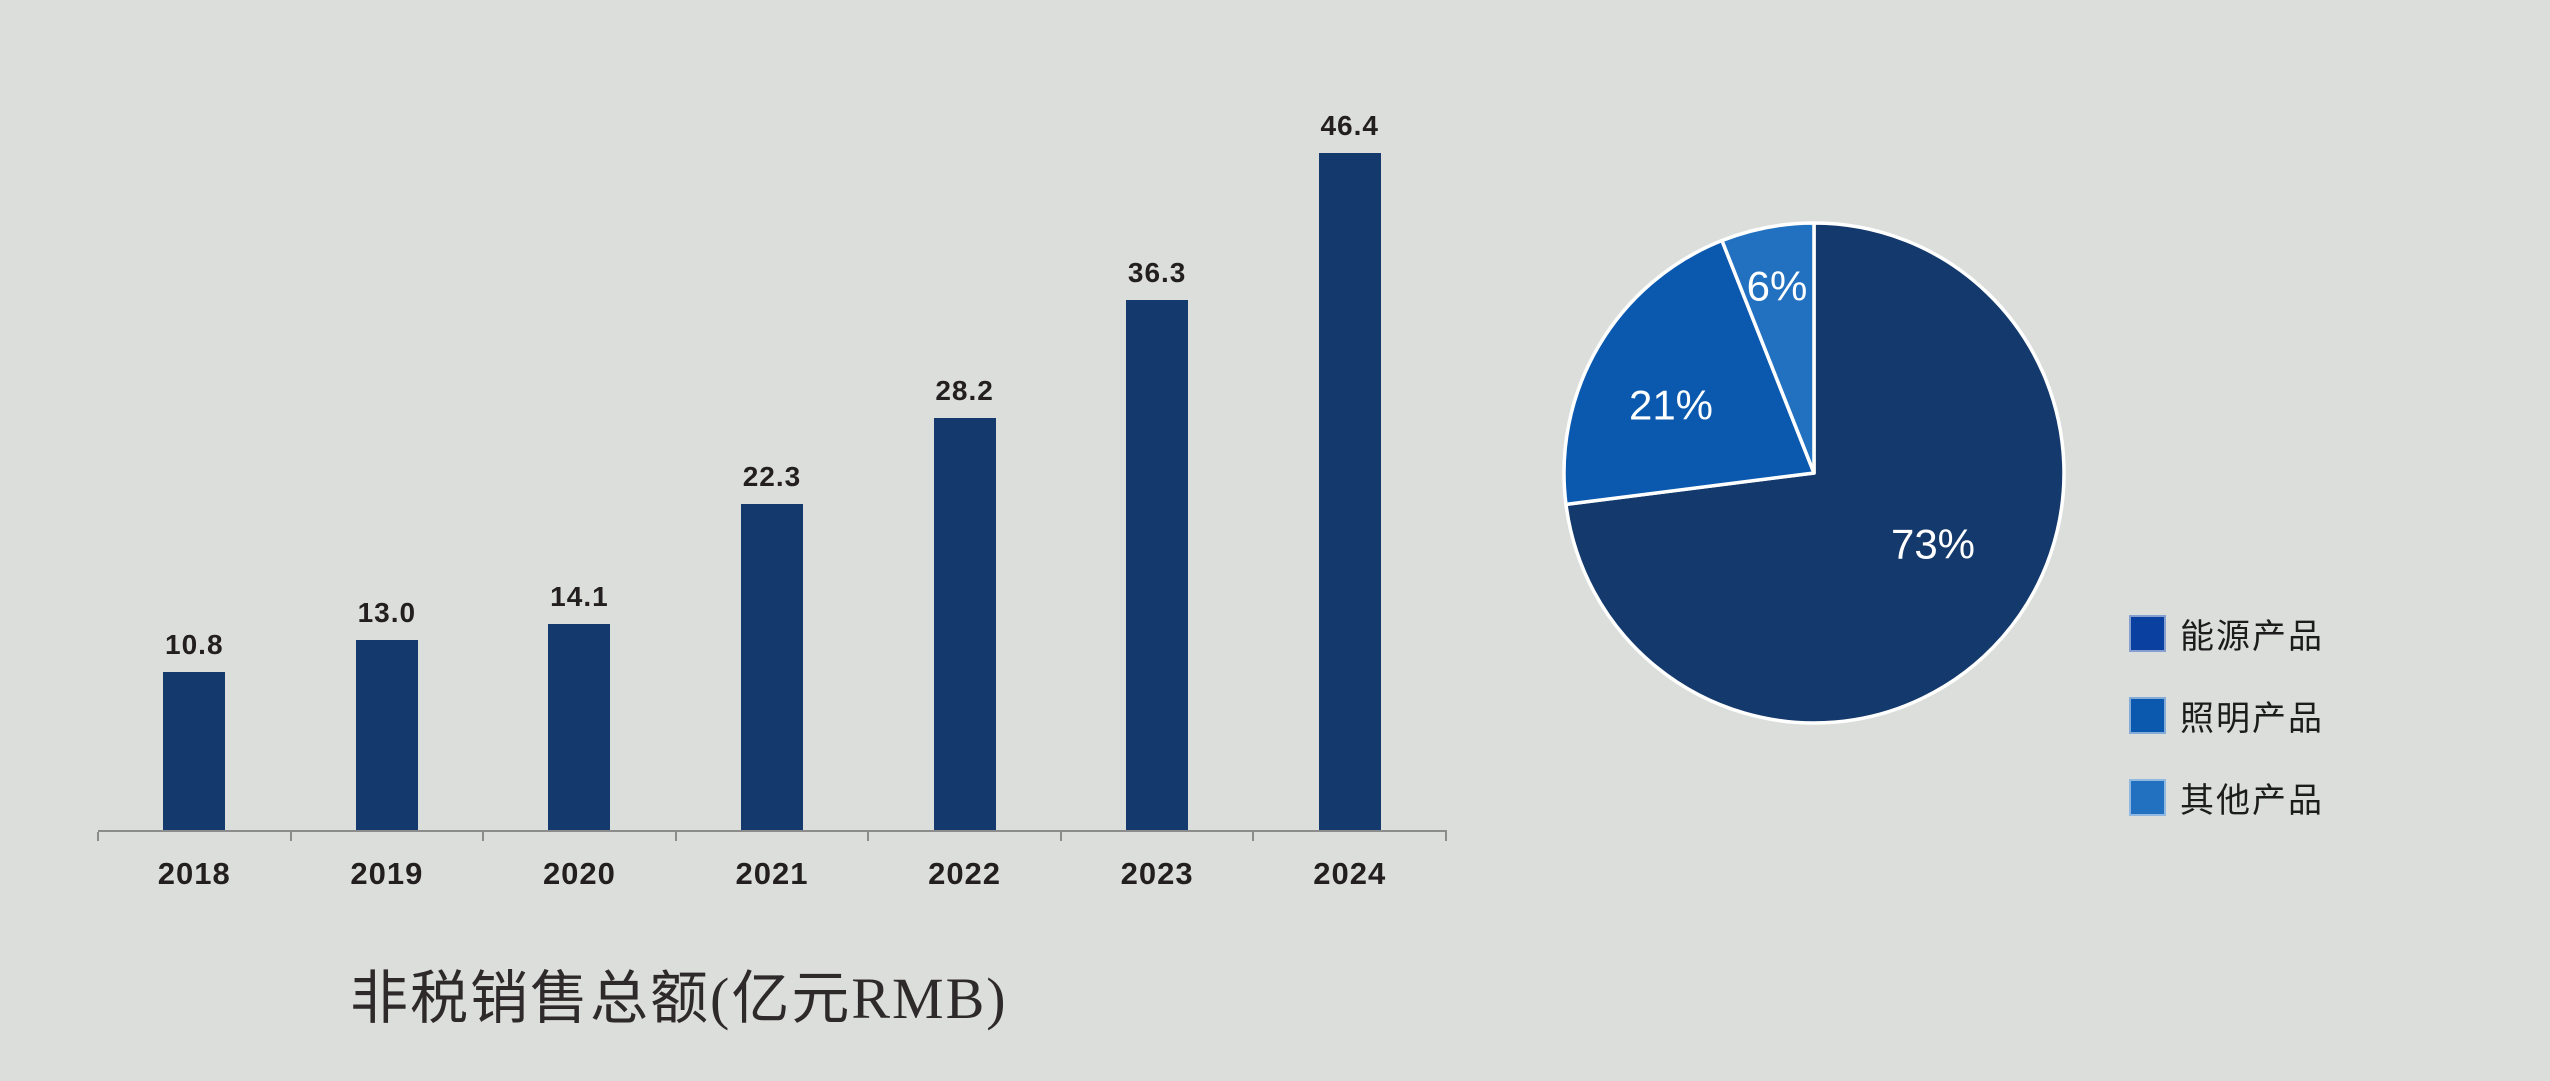 The height and width of the screenshot is (1081, 2550). I want to click on legend-item: 其他产品, so click(2226, 797).